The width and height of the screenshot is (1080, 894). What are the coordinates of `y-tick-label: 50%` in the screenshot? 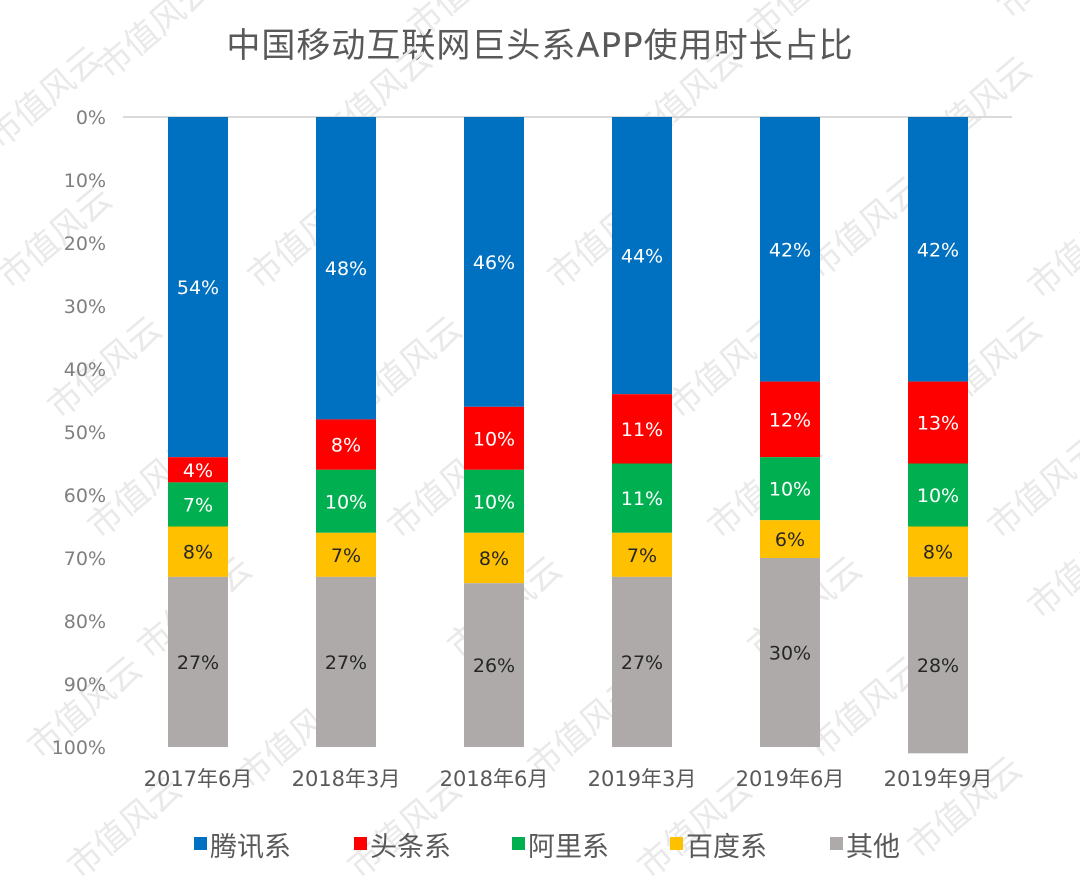 It's located at (85, 433).